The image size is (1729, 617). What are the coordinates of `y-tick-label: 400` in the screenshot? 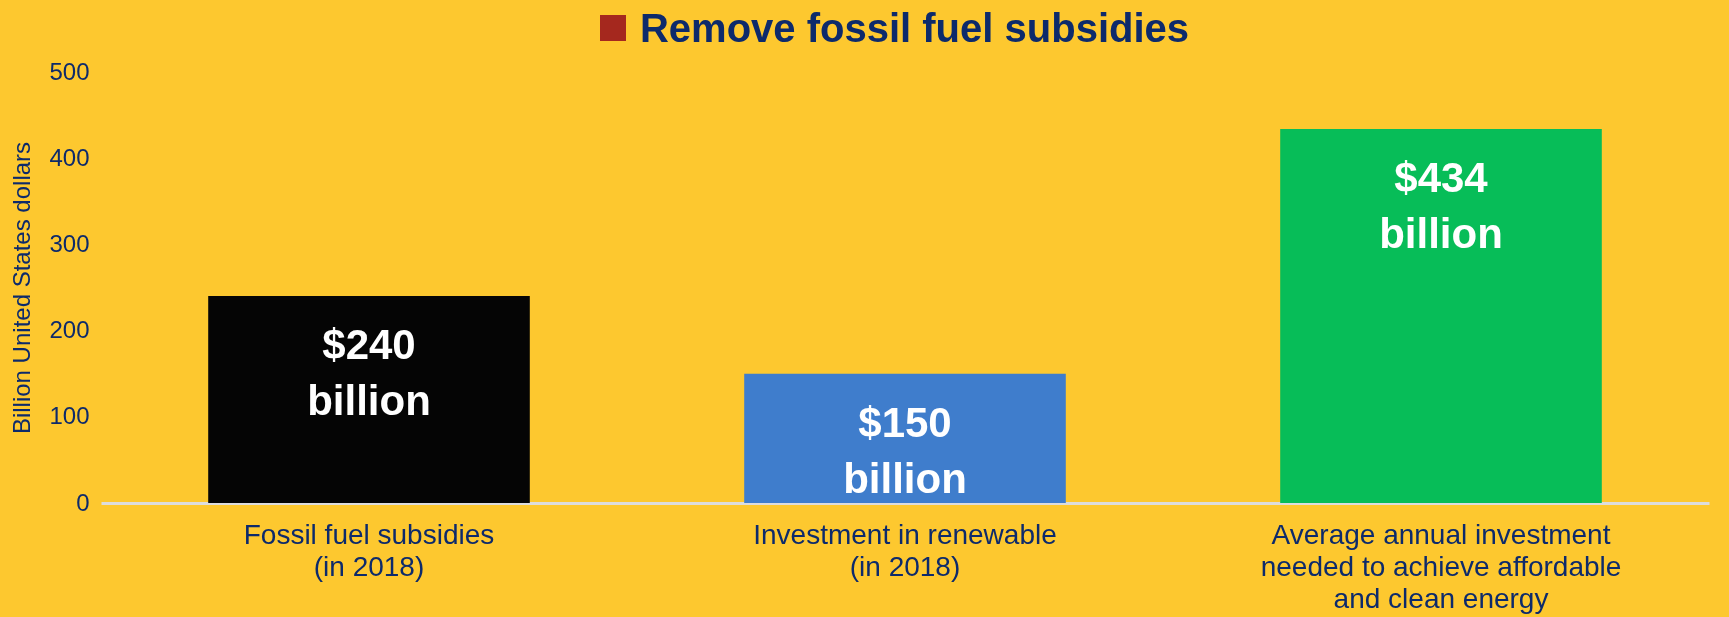 It's located at (69, 157).